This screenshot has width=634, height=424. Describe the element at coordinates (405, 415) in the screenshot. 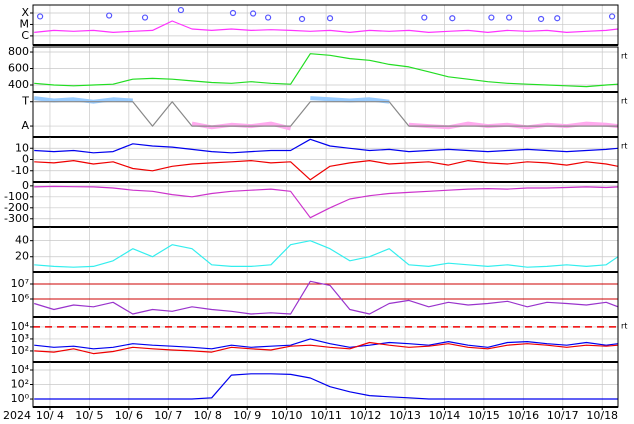

I see `x-tick-label: 10/13` at that location.